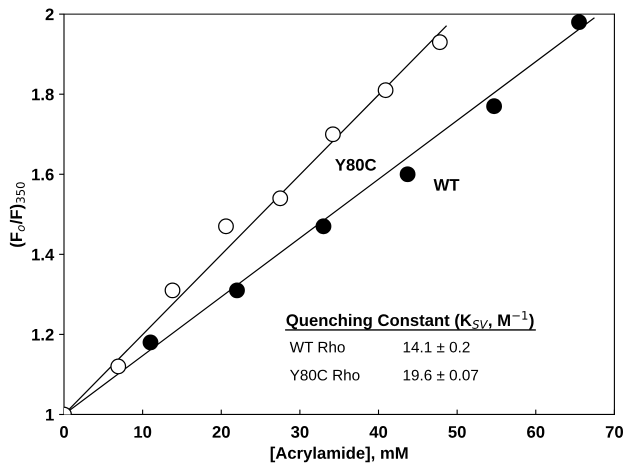 The image size is (640, 471). What do you see at coordinates (355, 164) in the screenshot?
I see `annotation: Y80C` at bounding box center [355, 164].